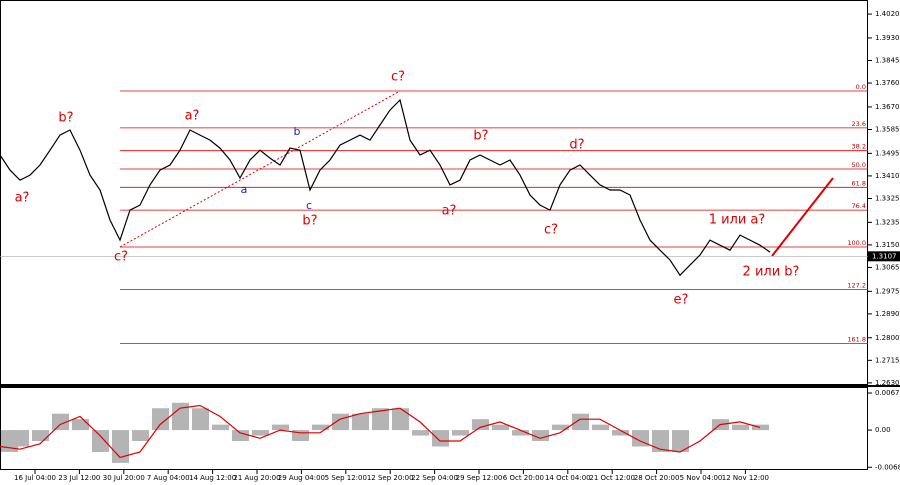 Image resolution: width=900 pixels, height=485 pixels. I want to click on y-tick-label: 1.2800, so click(887, 338).